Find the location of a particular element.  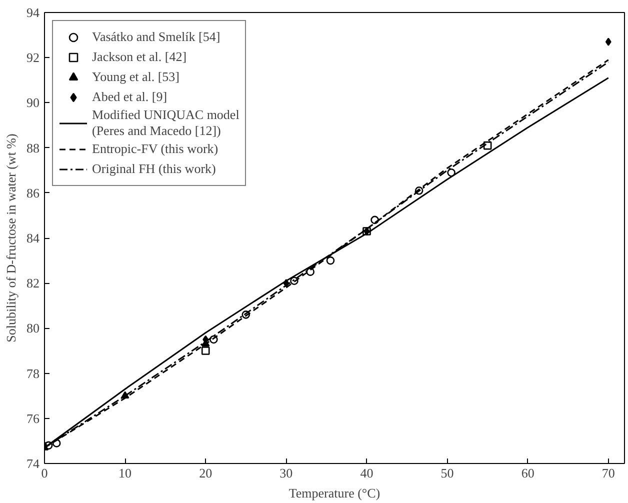

x-tick-label: 0 is located at coordinates (44, 473).